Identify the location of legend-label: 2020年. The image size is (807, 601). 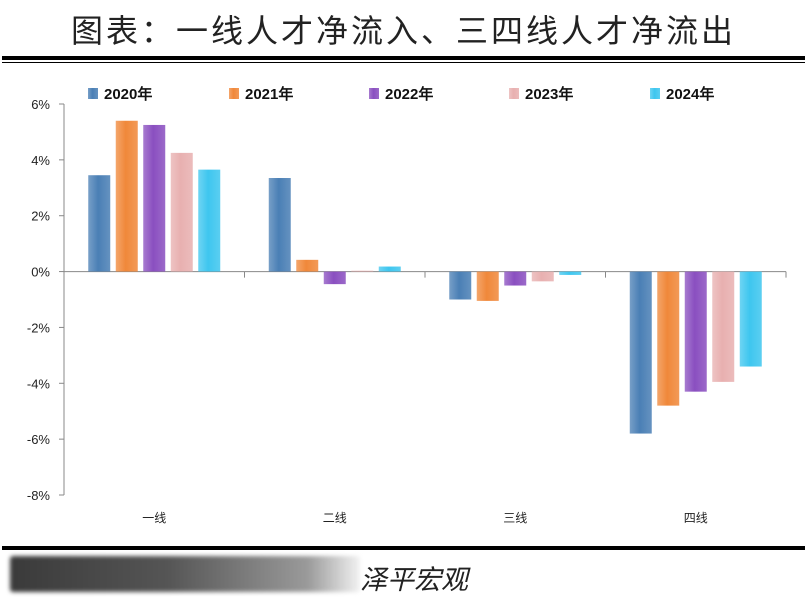
(128, 94).